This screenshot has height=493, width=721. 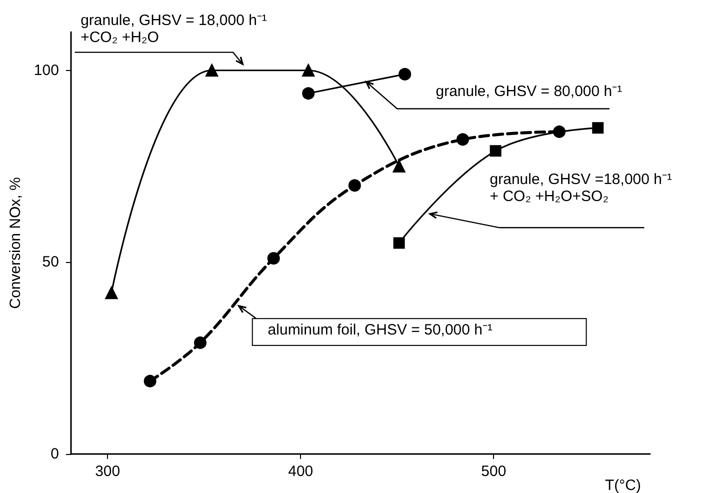 I want to click on x-tick-label: 300, so click(x=107, y=471).